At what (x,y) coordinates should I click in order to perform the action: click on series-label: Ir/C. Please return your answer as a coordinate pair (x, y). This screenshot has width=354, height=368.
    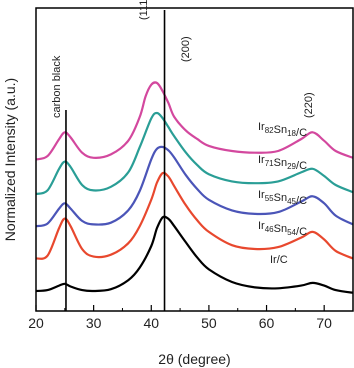
    Looking at the image, I should click on (279, 260).